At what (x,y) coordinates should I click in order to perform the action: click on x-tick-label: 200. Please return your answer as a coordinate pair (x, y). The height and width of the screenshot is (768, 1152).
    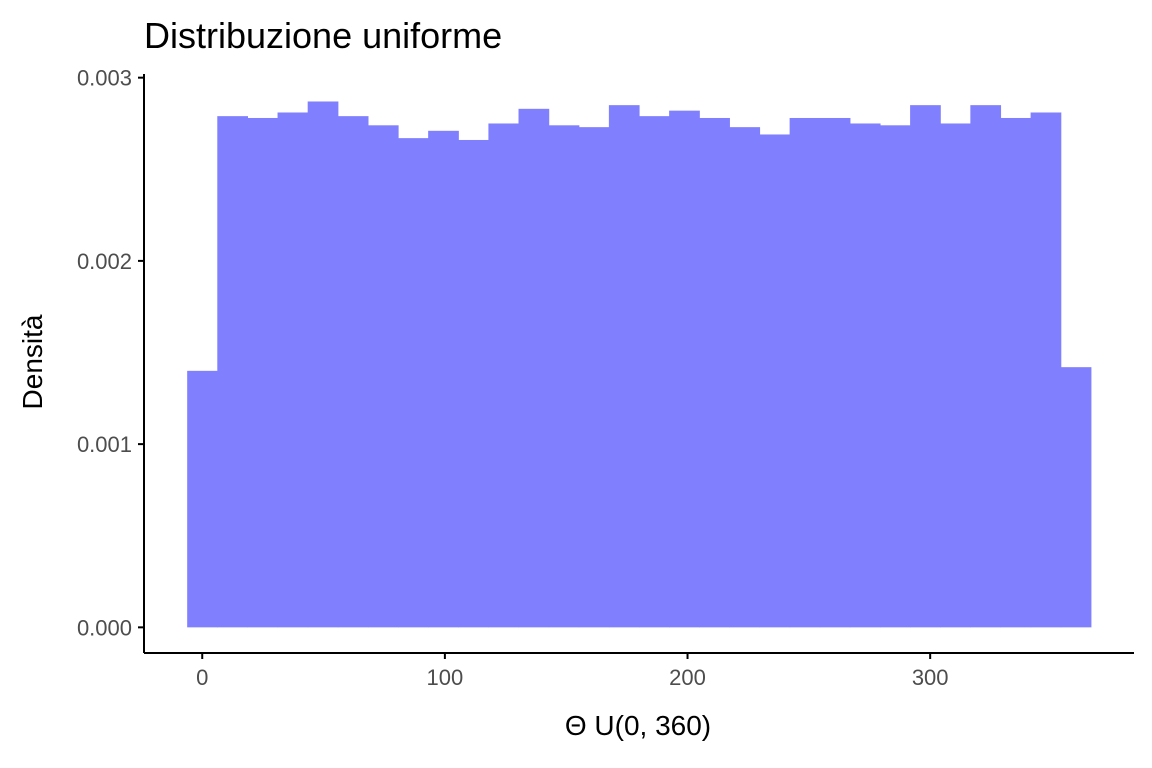
    Looking at the image, I should click on (687, 677).